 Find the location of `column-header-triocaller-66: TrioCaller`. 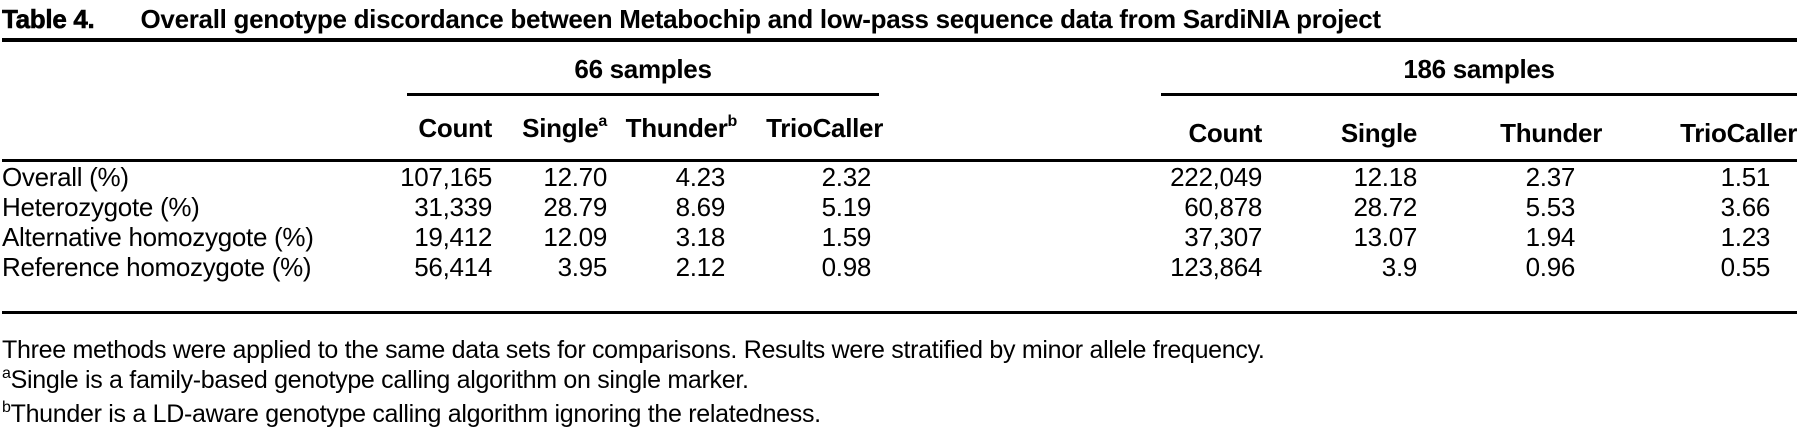

column-header-triocaller-66: TrioCaller is located at coordinates (810, 129).